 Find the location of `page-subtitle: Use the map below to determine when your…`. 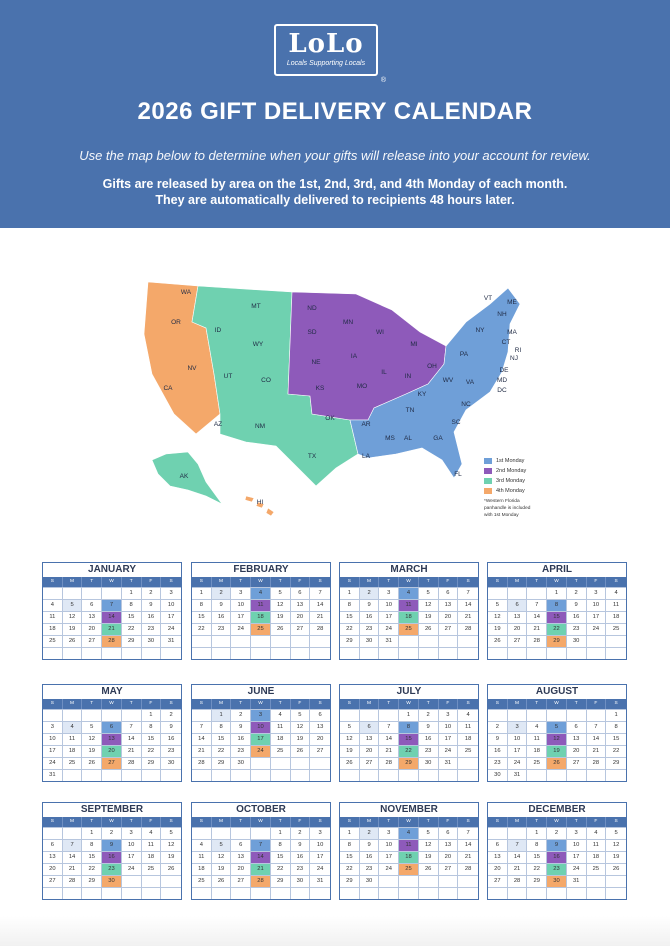

page-subtitle: Use the map below to determine when your… is located at coordinates (335, 155).